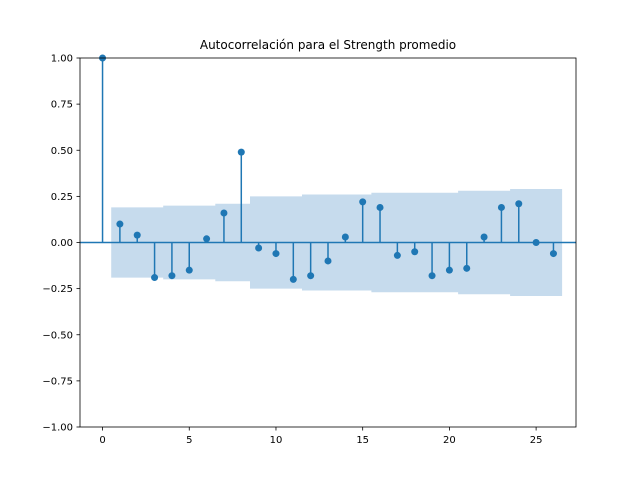 This screenshot has height=480, width=640. I want to click on y-tick-label: −0.75, so click(57, 381).